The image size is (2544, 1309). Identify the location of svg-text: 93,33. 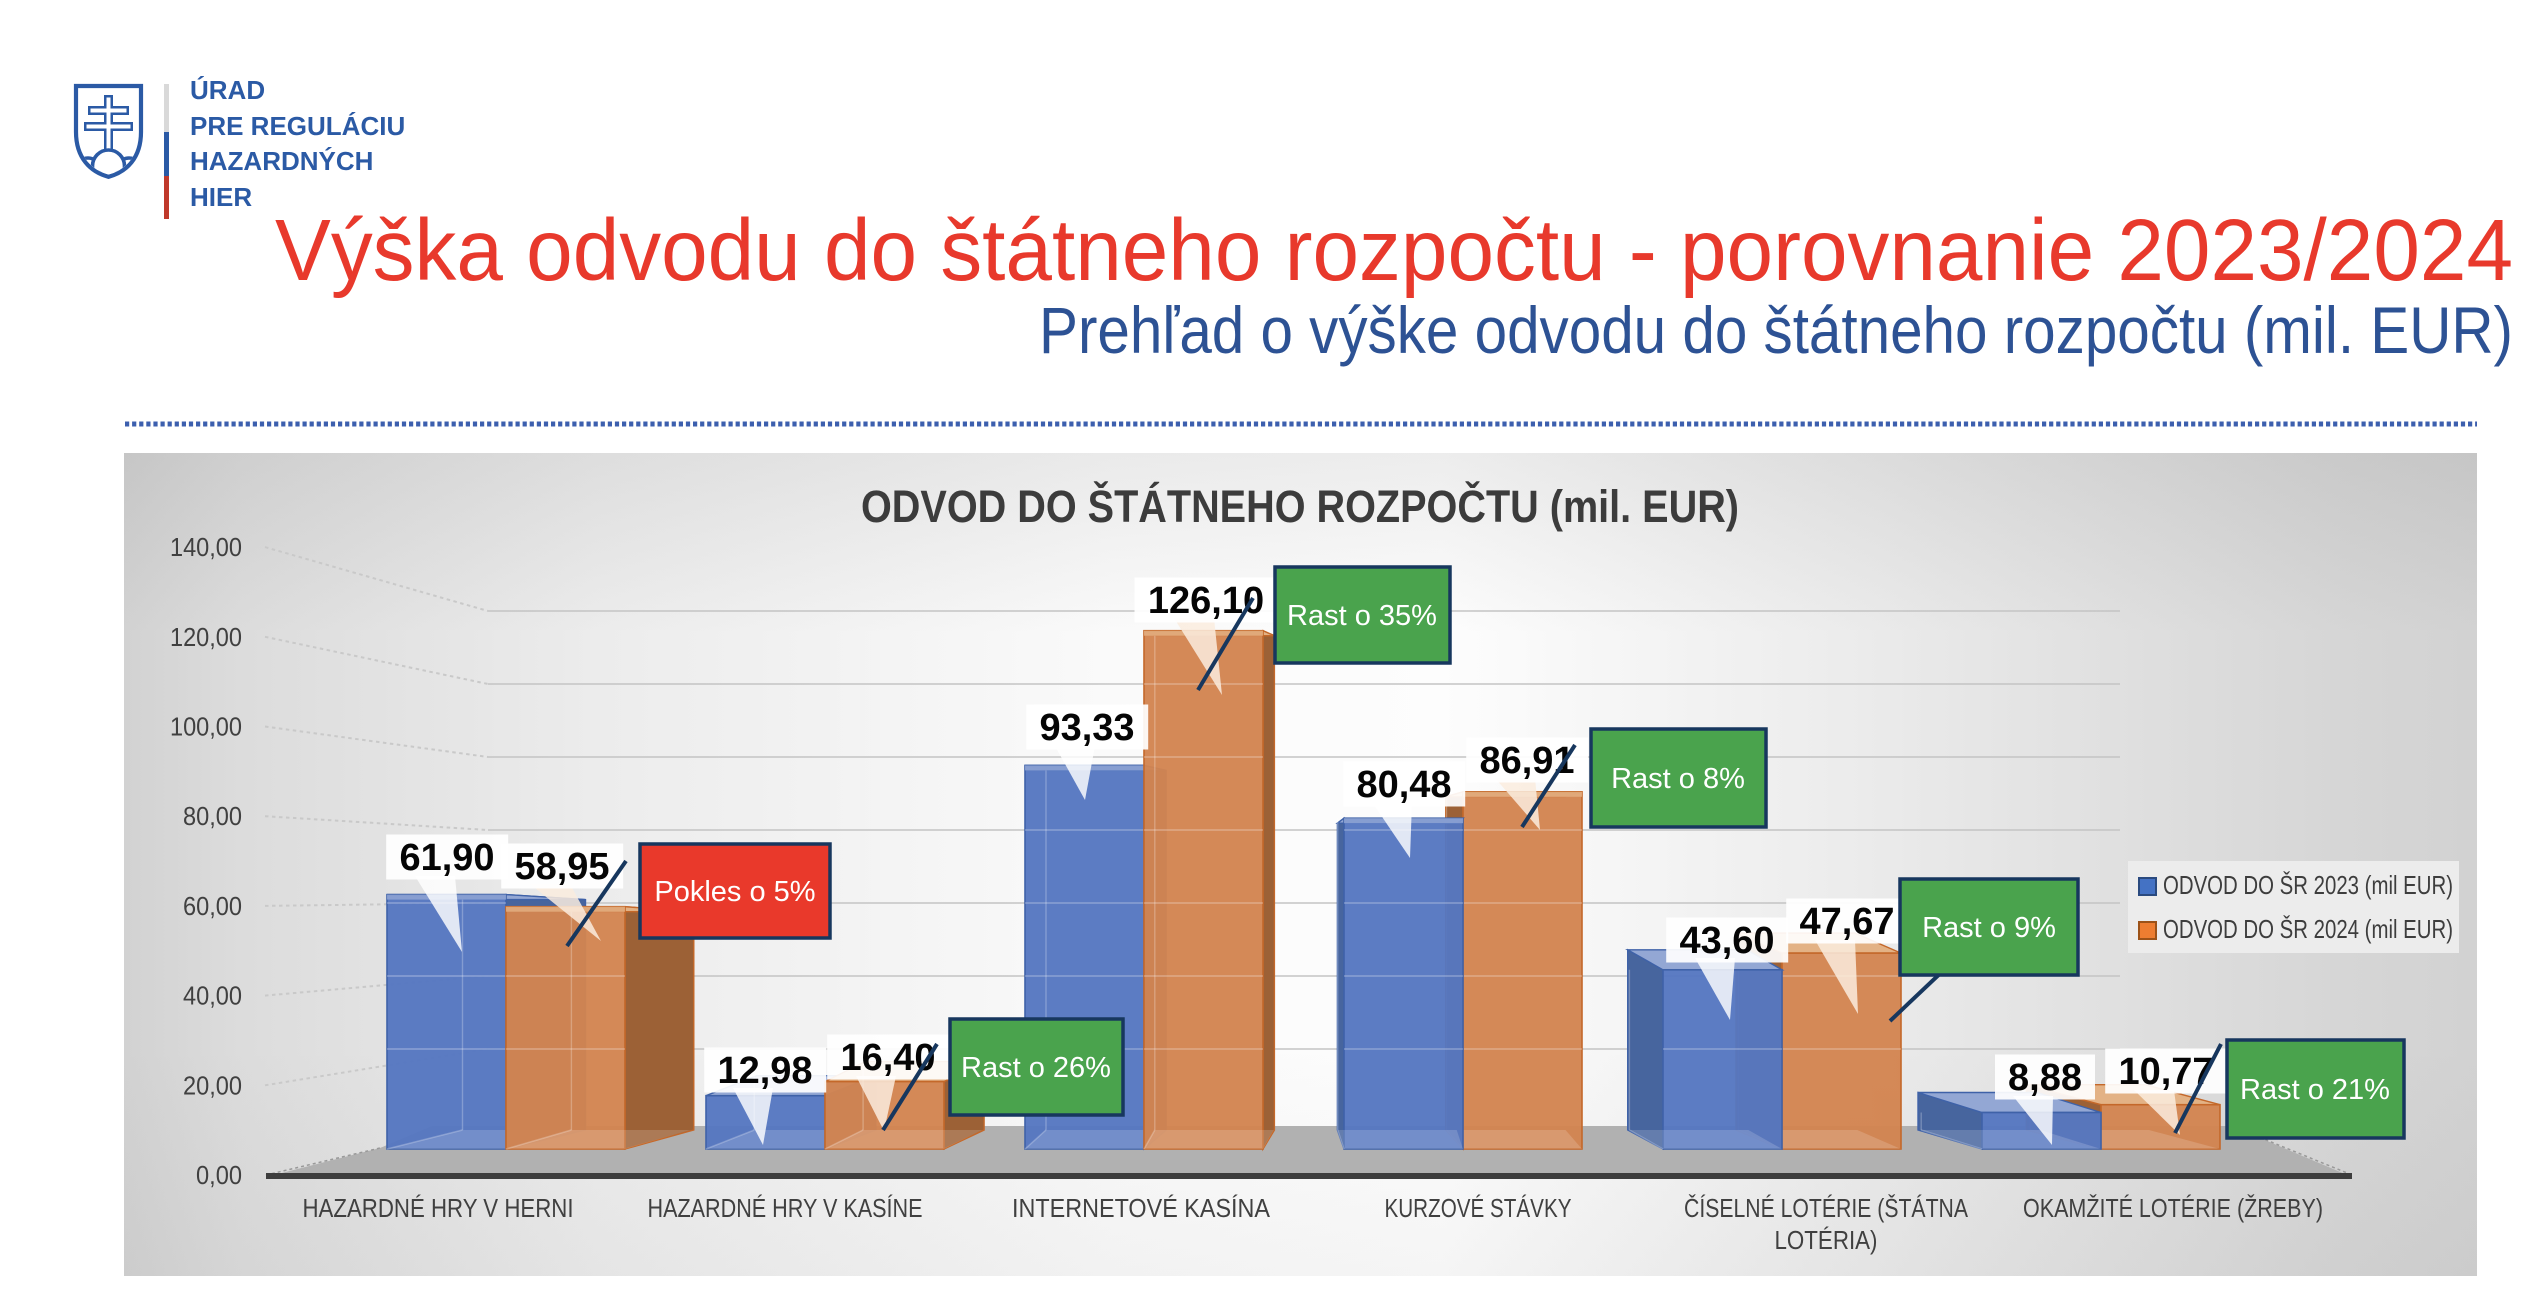
(1086, 728).